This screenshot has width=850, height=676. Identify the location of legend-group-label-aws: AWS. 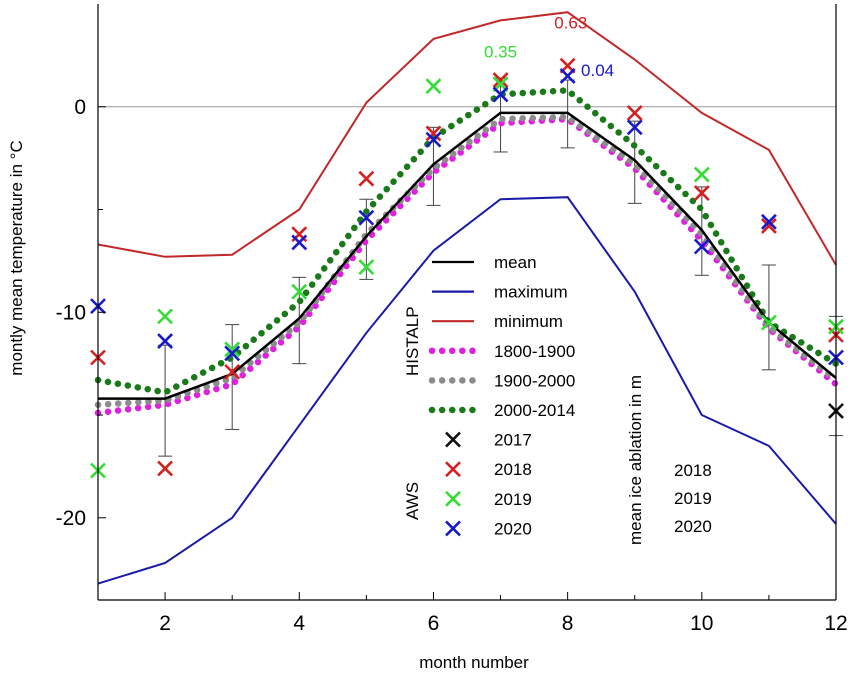
(412, 501).